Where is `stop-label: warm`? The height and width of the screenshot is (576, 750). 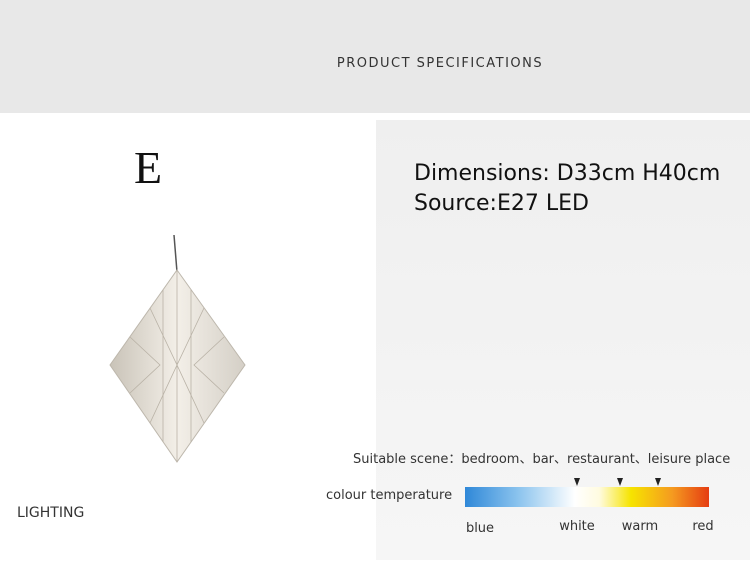
stop-label: warm is located at coordinates (640, 526).